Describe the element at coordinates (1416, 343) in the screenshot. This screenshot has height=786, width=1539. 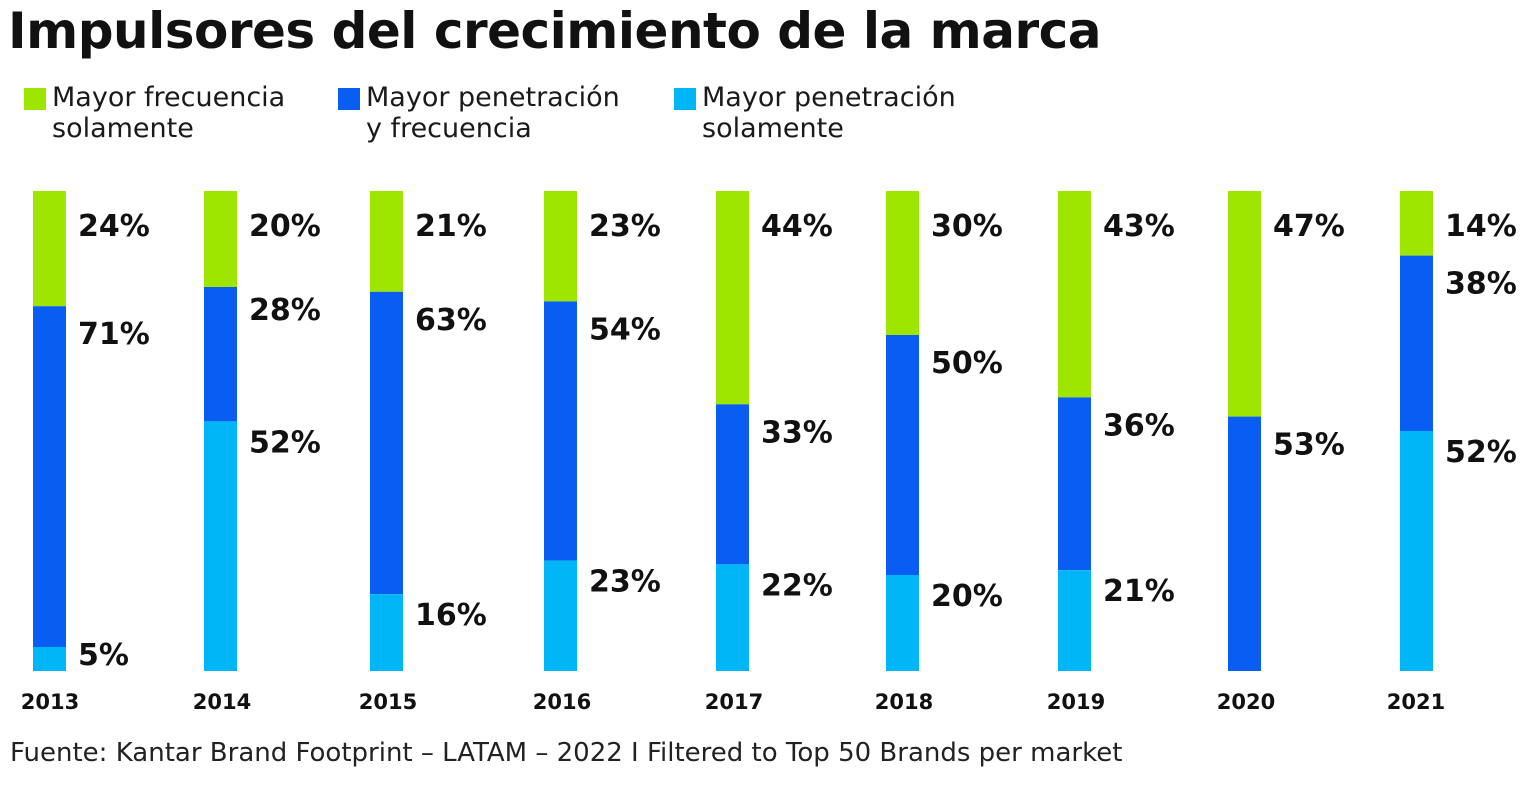
I see `bar-segment-2021-s1` at that location.